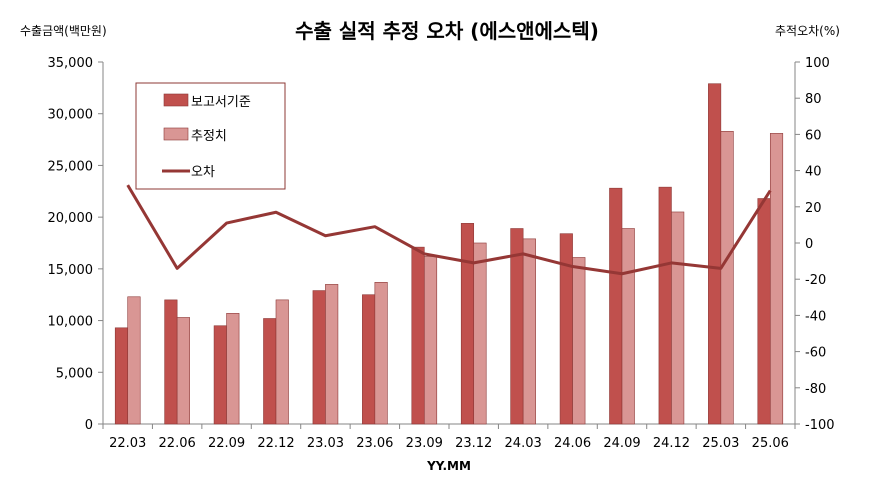 Image resolution: width=895 pixels, height=489 pixels. I want to click on y-tick-label: 20,000, so click(71, 218).